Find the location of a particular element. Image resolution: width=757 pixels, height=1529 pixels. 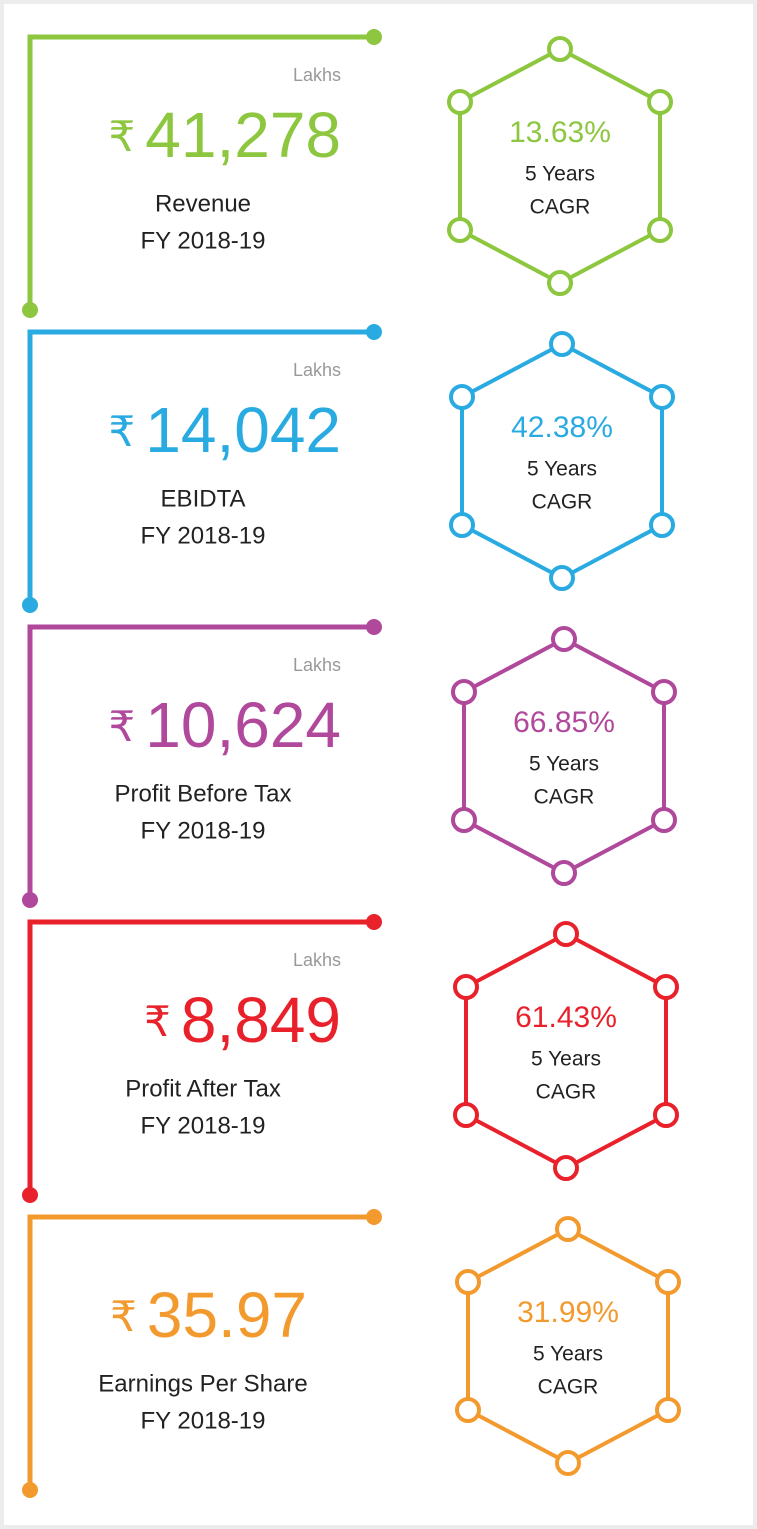

cagr-value: 66.85% is located at coordinates (564, 722).